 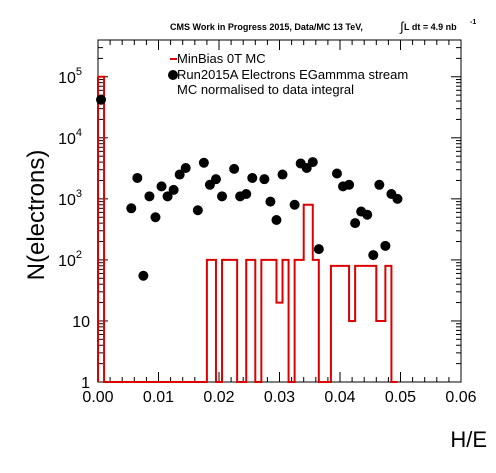 I want to click on x-axis-label: H/E, so click(x=468, y=439).